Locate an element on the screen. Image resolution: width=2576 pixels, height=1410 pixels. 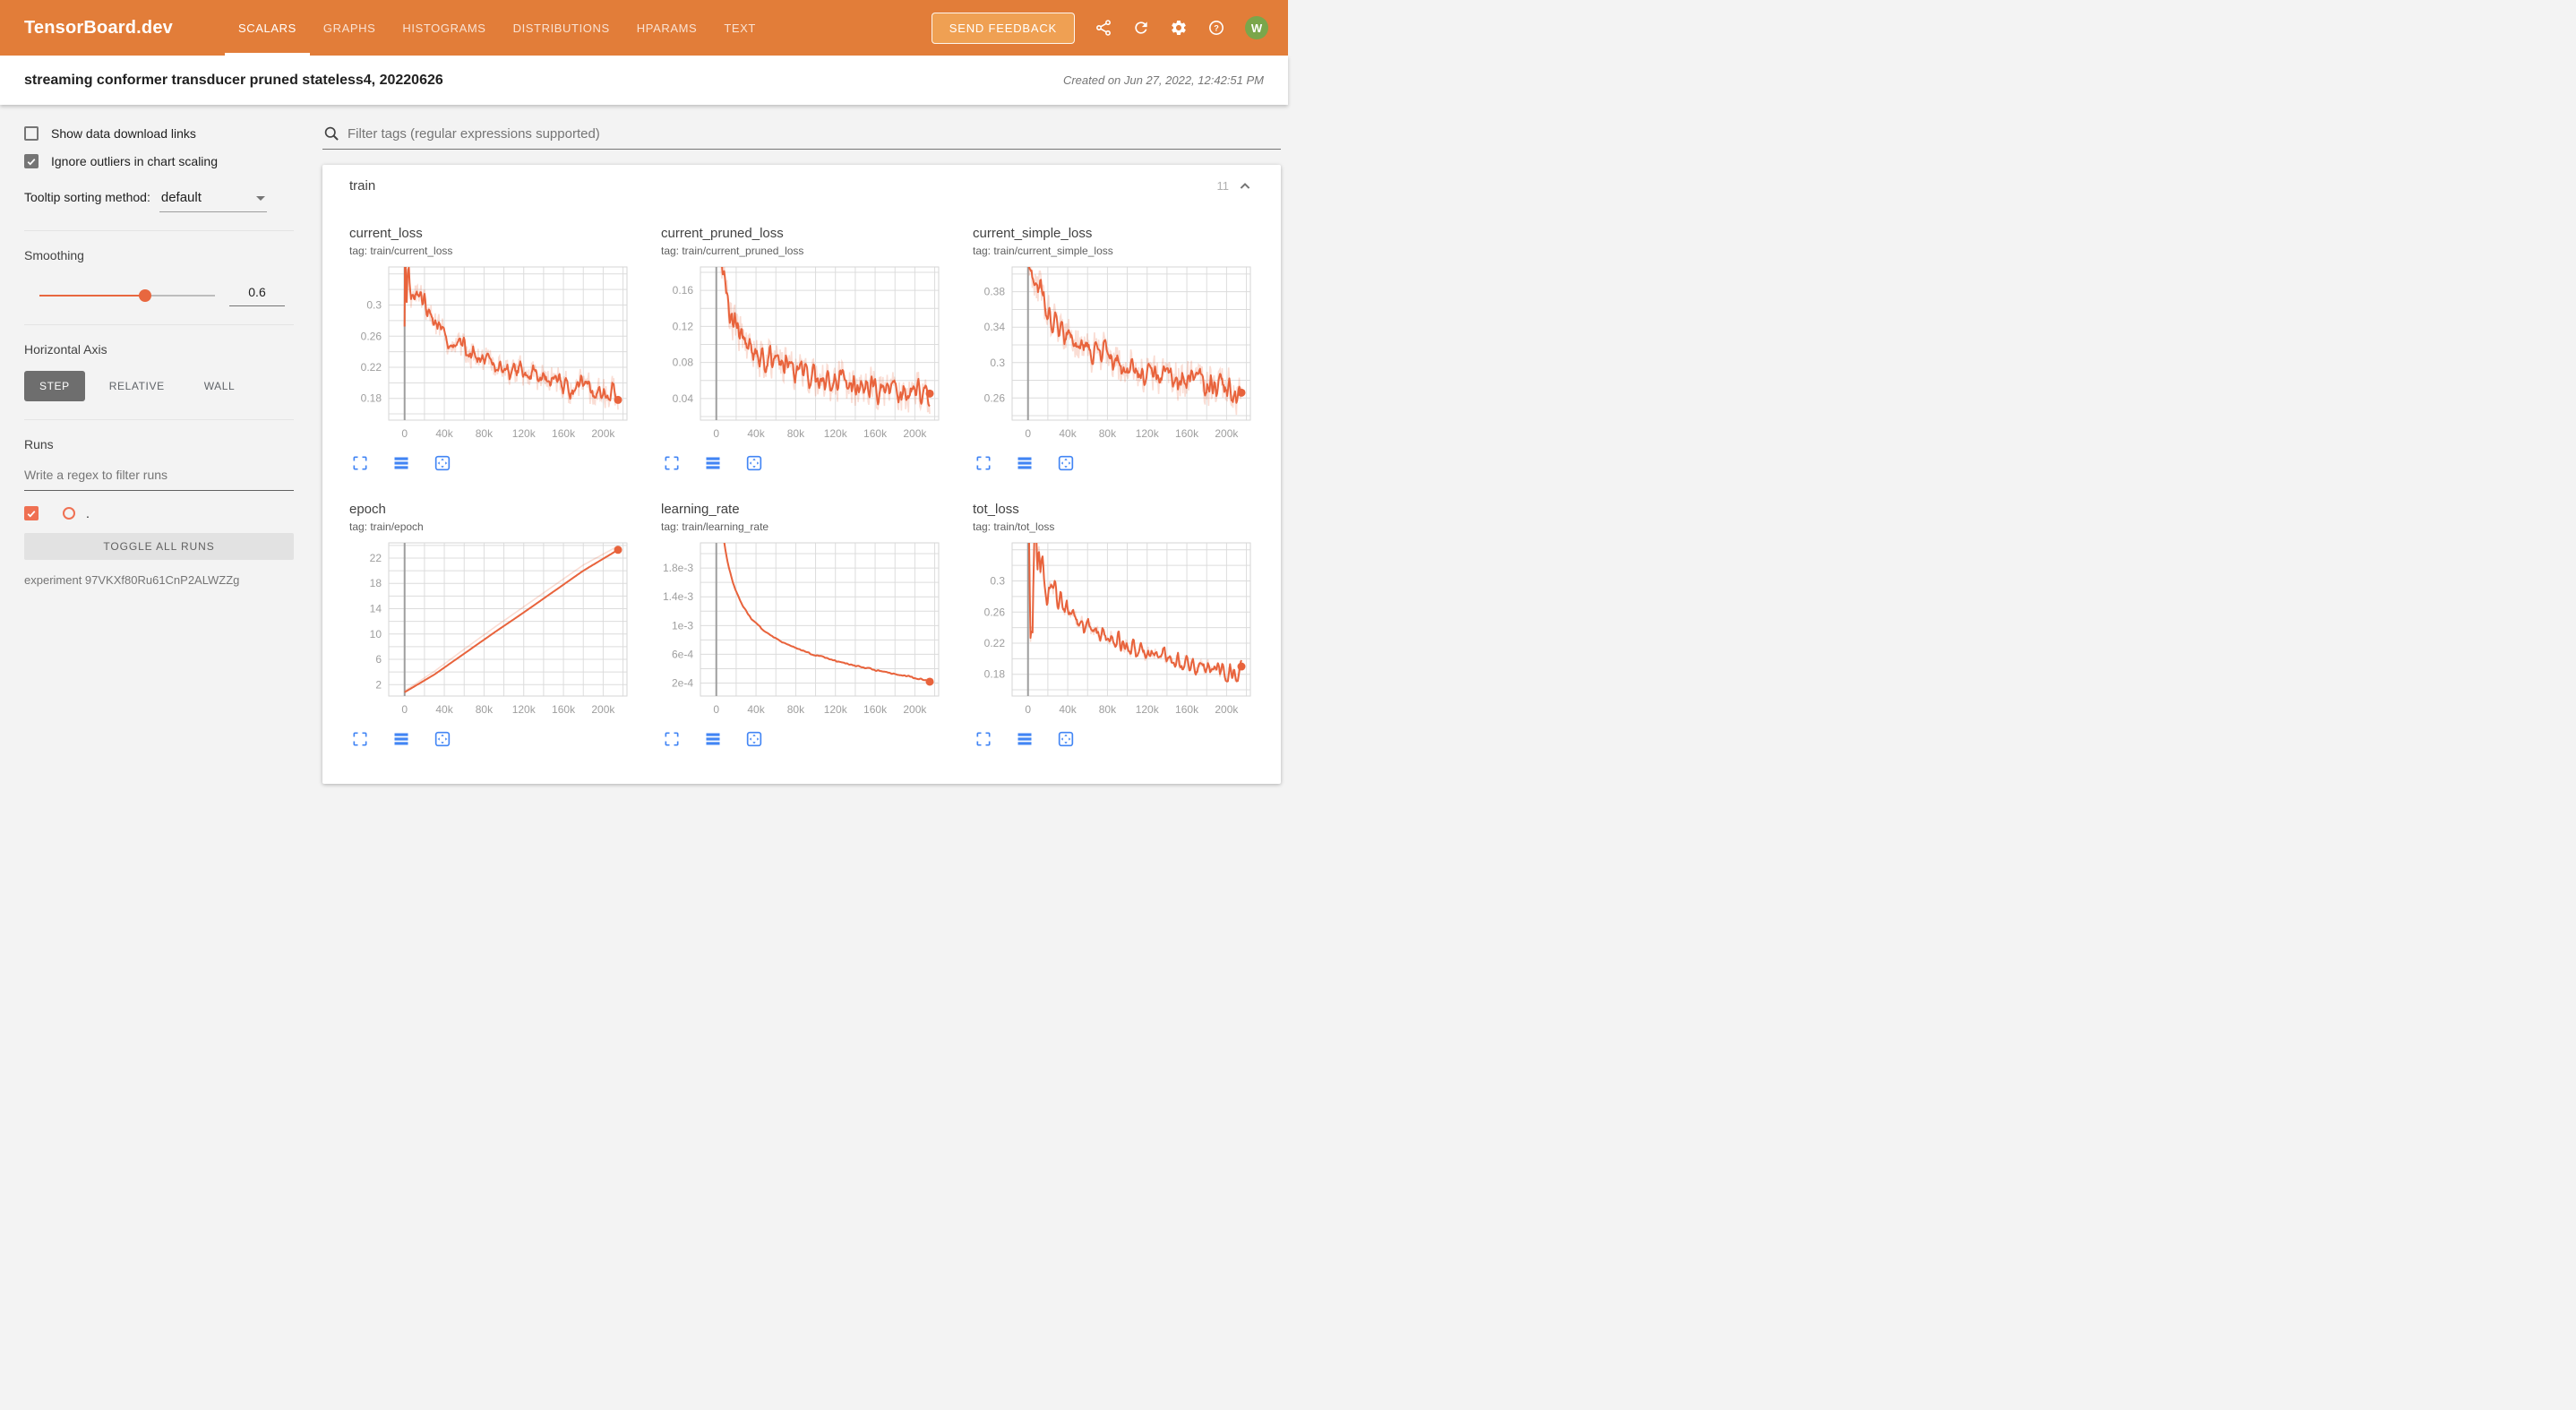
help-icon: ? is located at coordinates (1216, 28).